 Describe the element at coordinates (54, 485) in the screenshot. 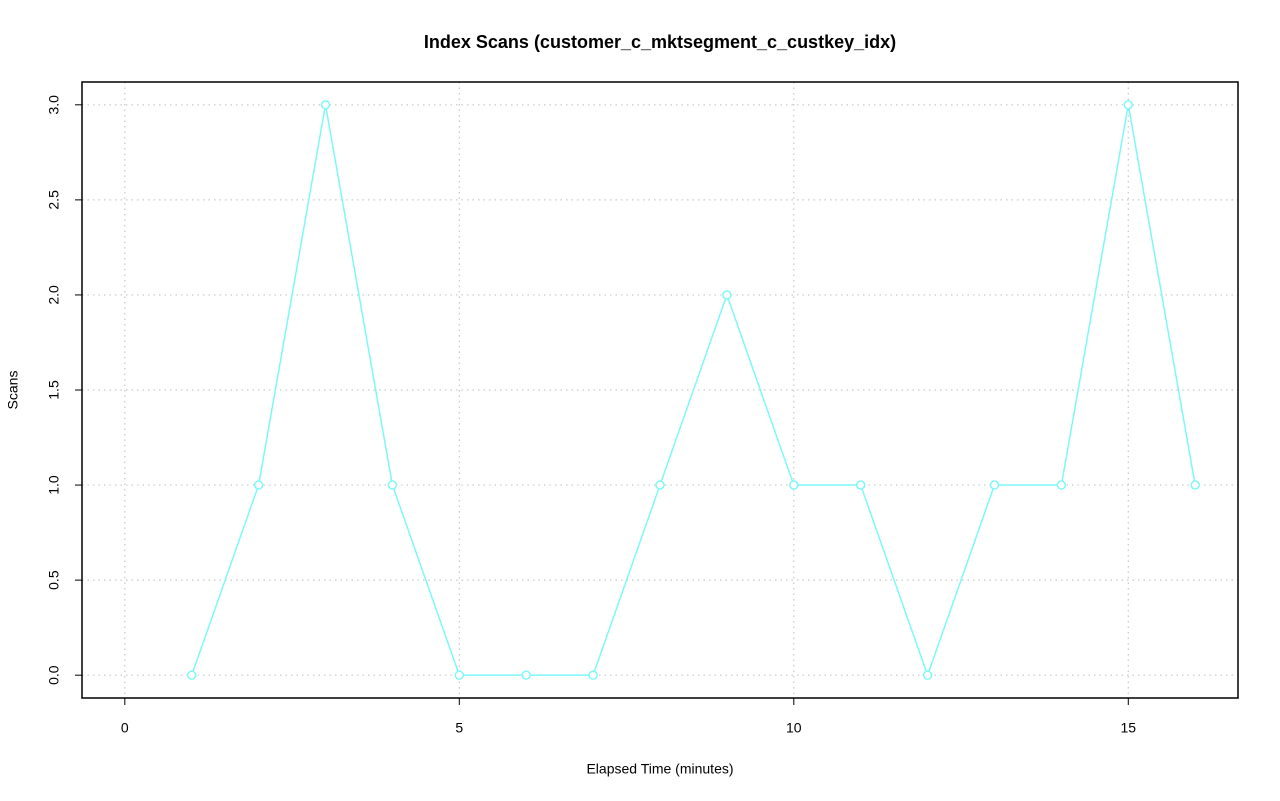

I see `y-tick-label: 1.0` at that location.